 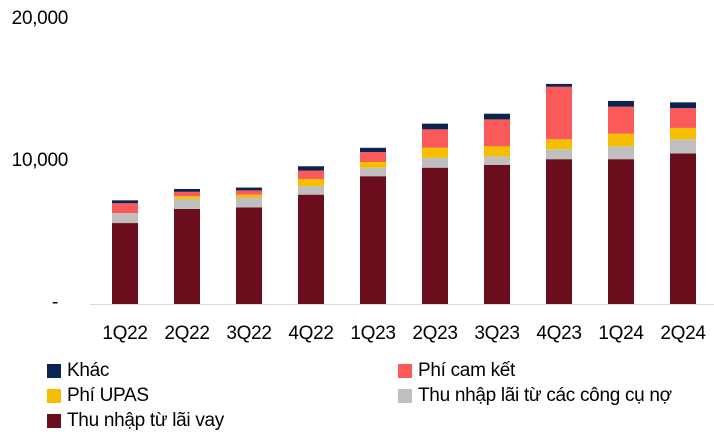 I want to click on x-tick-label: 1Q24, so click(x=621, y=333).